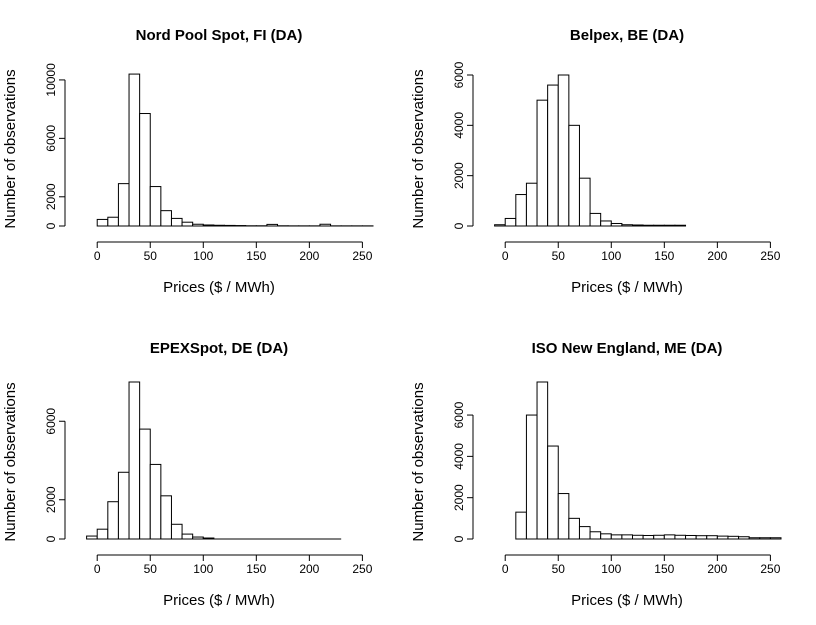 This screenshot has width=816, height=625. I want to click on x-tick-label: 150, so click(256, 256).